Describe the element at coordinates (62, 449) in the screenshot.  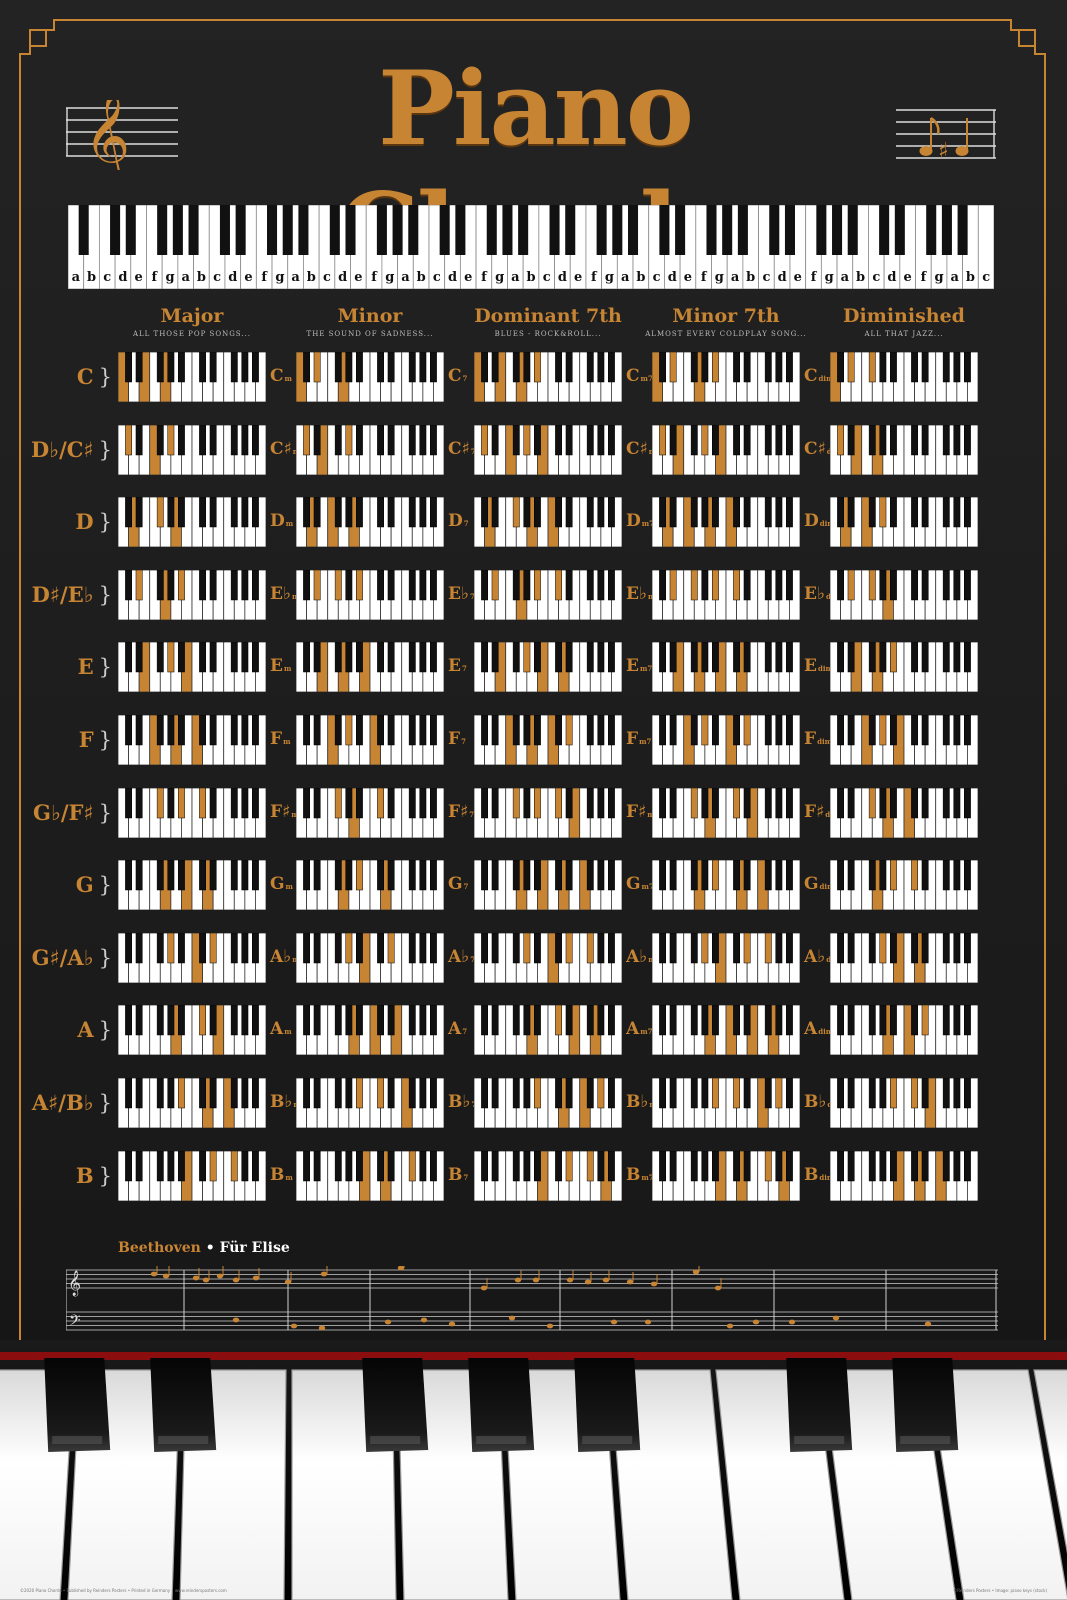
I see `root-note-name: D♭/C♯` at that location.